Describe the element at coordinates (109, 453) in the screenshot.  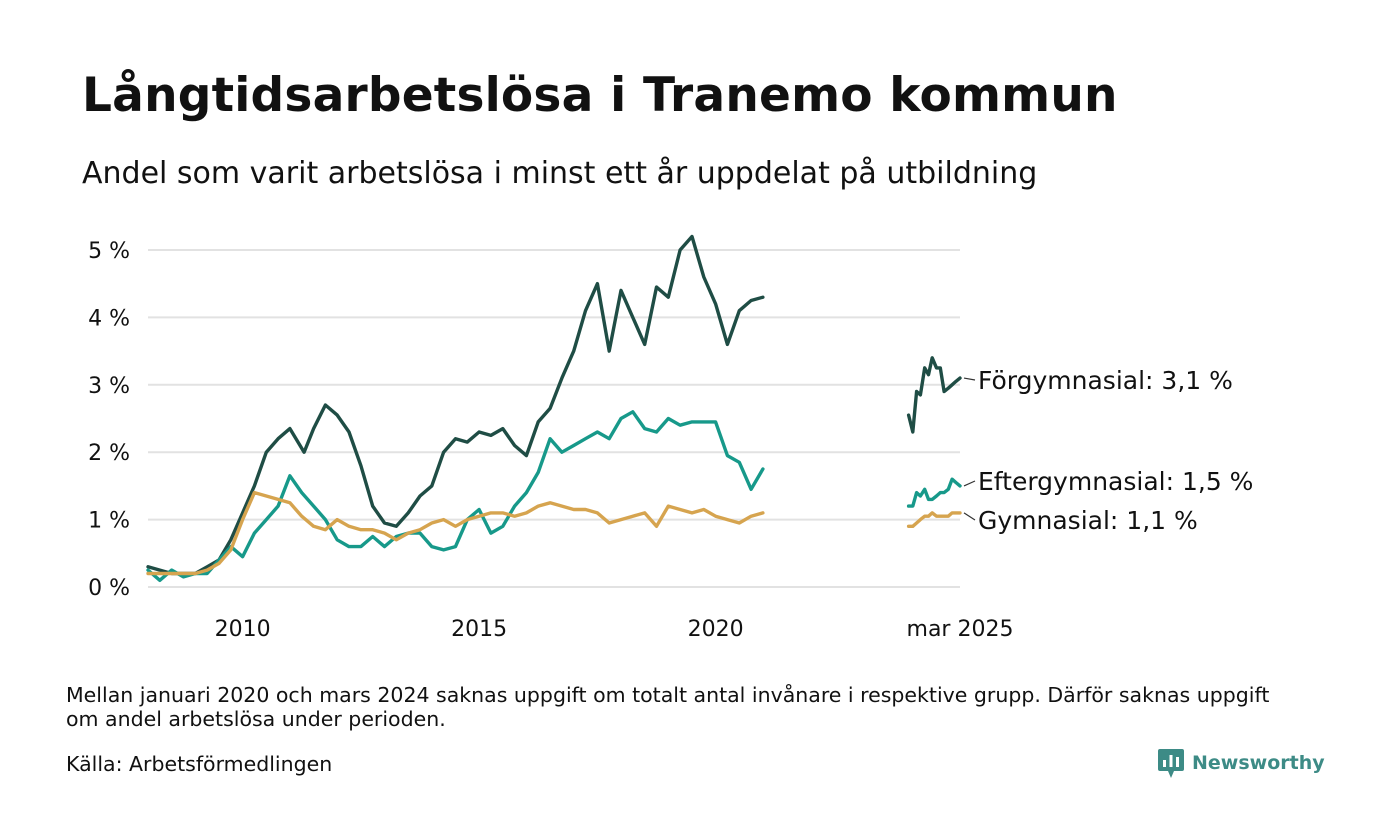
I see `y-tick-label: 2 %` at that location.